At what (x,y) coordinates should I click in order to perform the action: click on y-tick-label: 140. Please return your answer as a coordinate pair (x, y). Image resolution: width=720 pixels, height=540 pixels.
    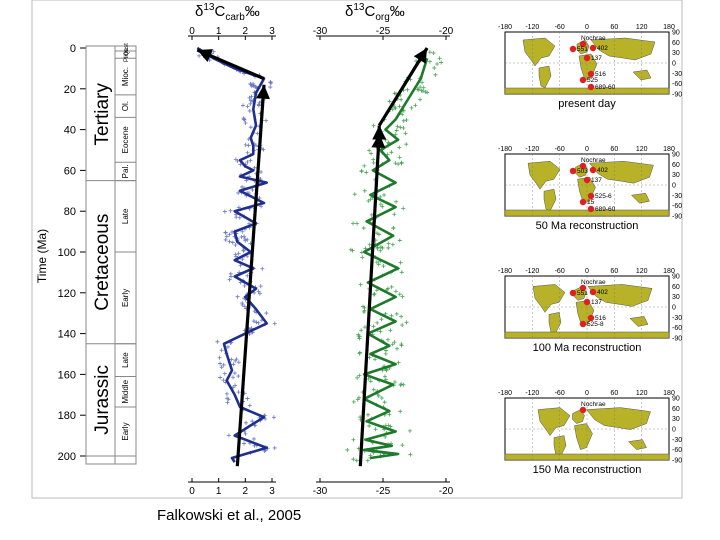
    Looking at the image, I should click on (67, 335).